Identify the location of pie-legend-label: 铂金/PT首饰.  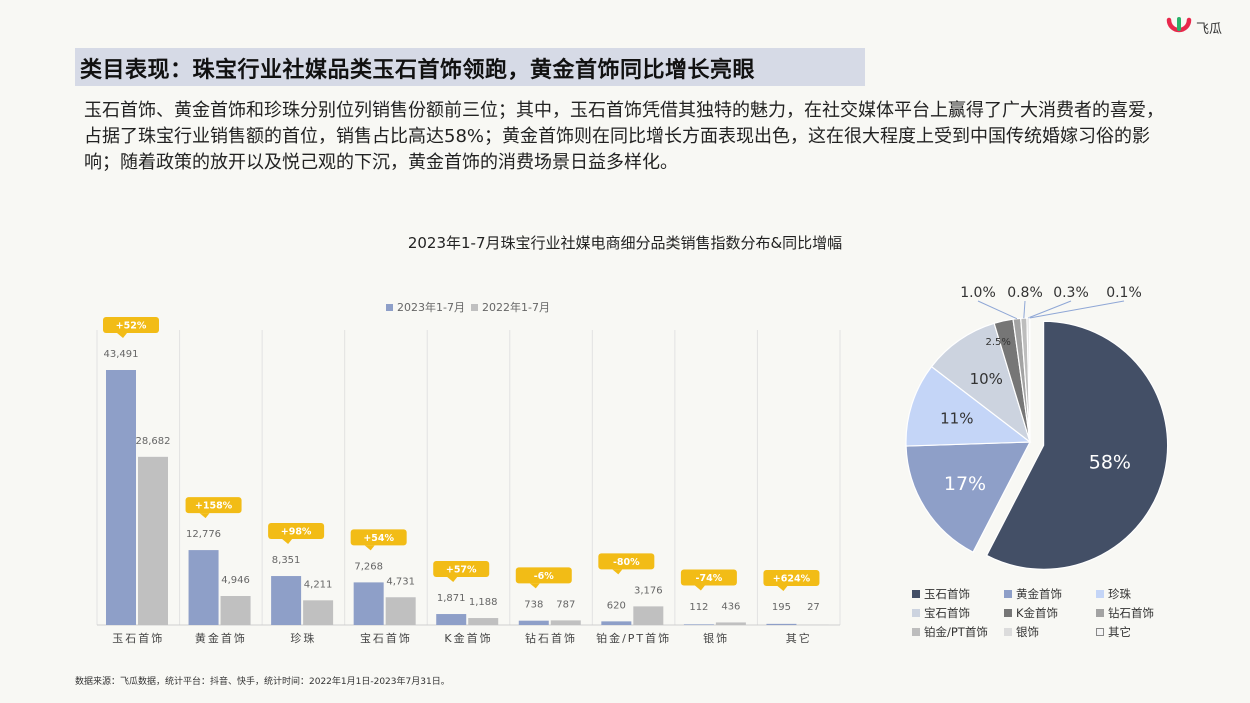
(956, 632).